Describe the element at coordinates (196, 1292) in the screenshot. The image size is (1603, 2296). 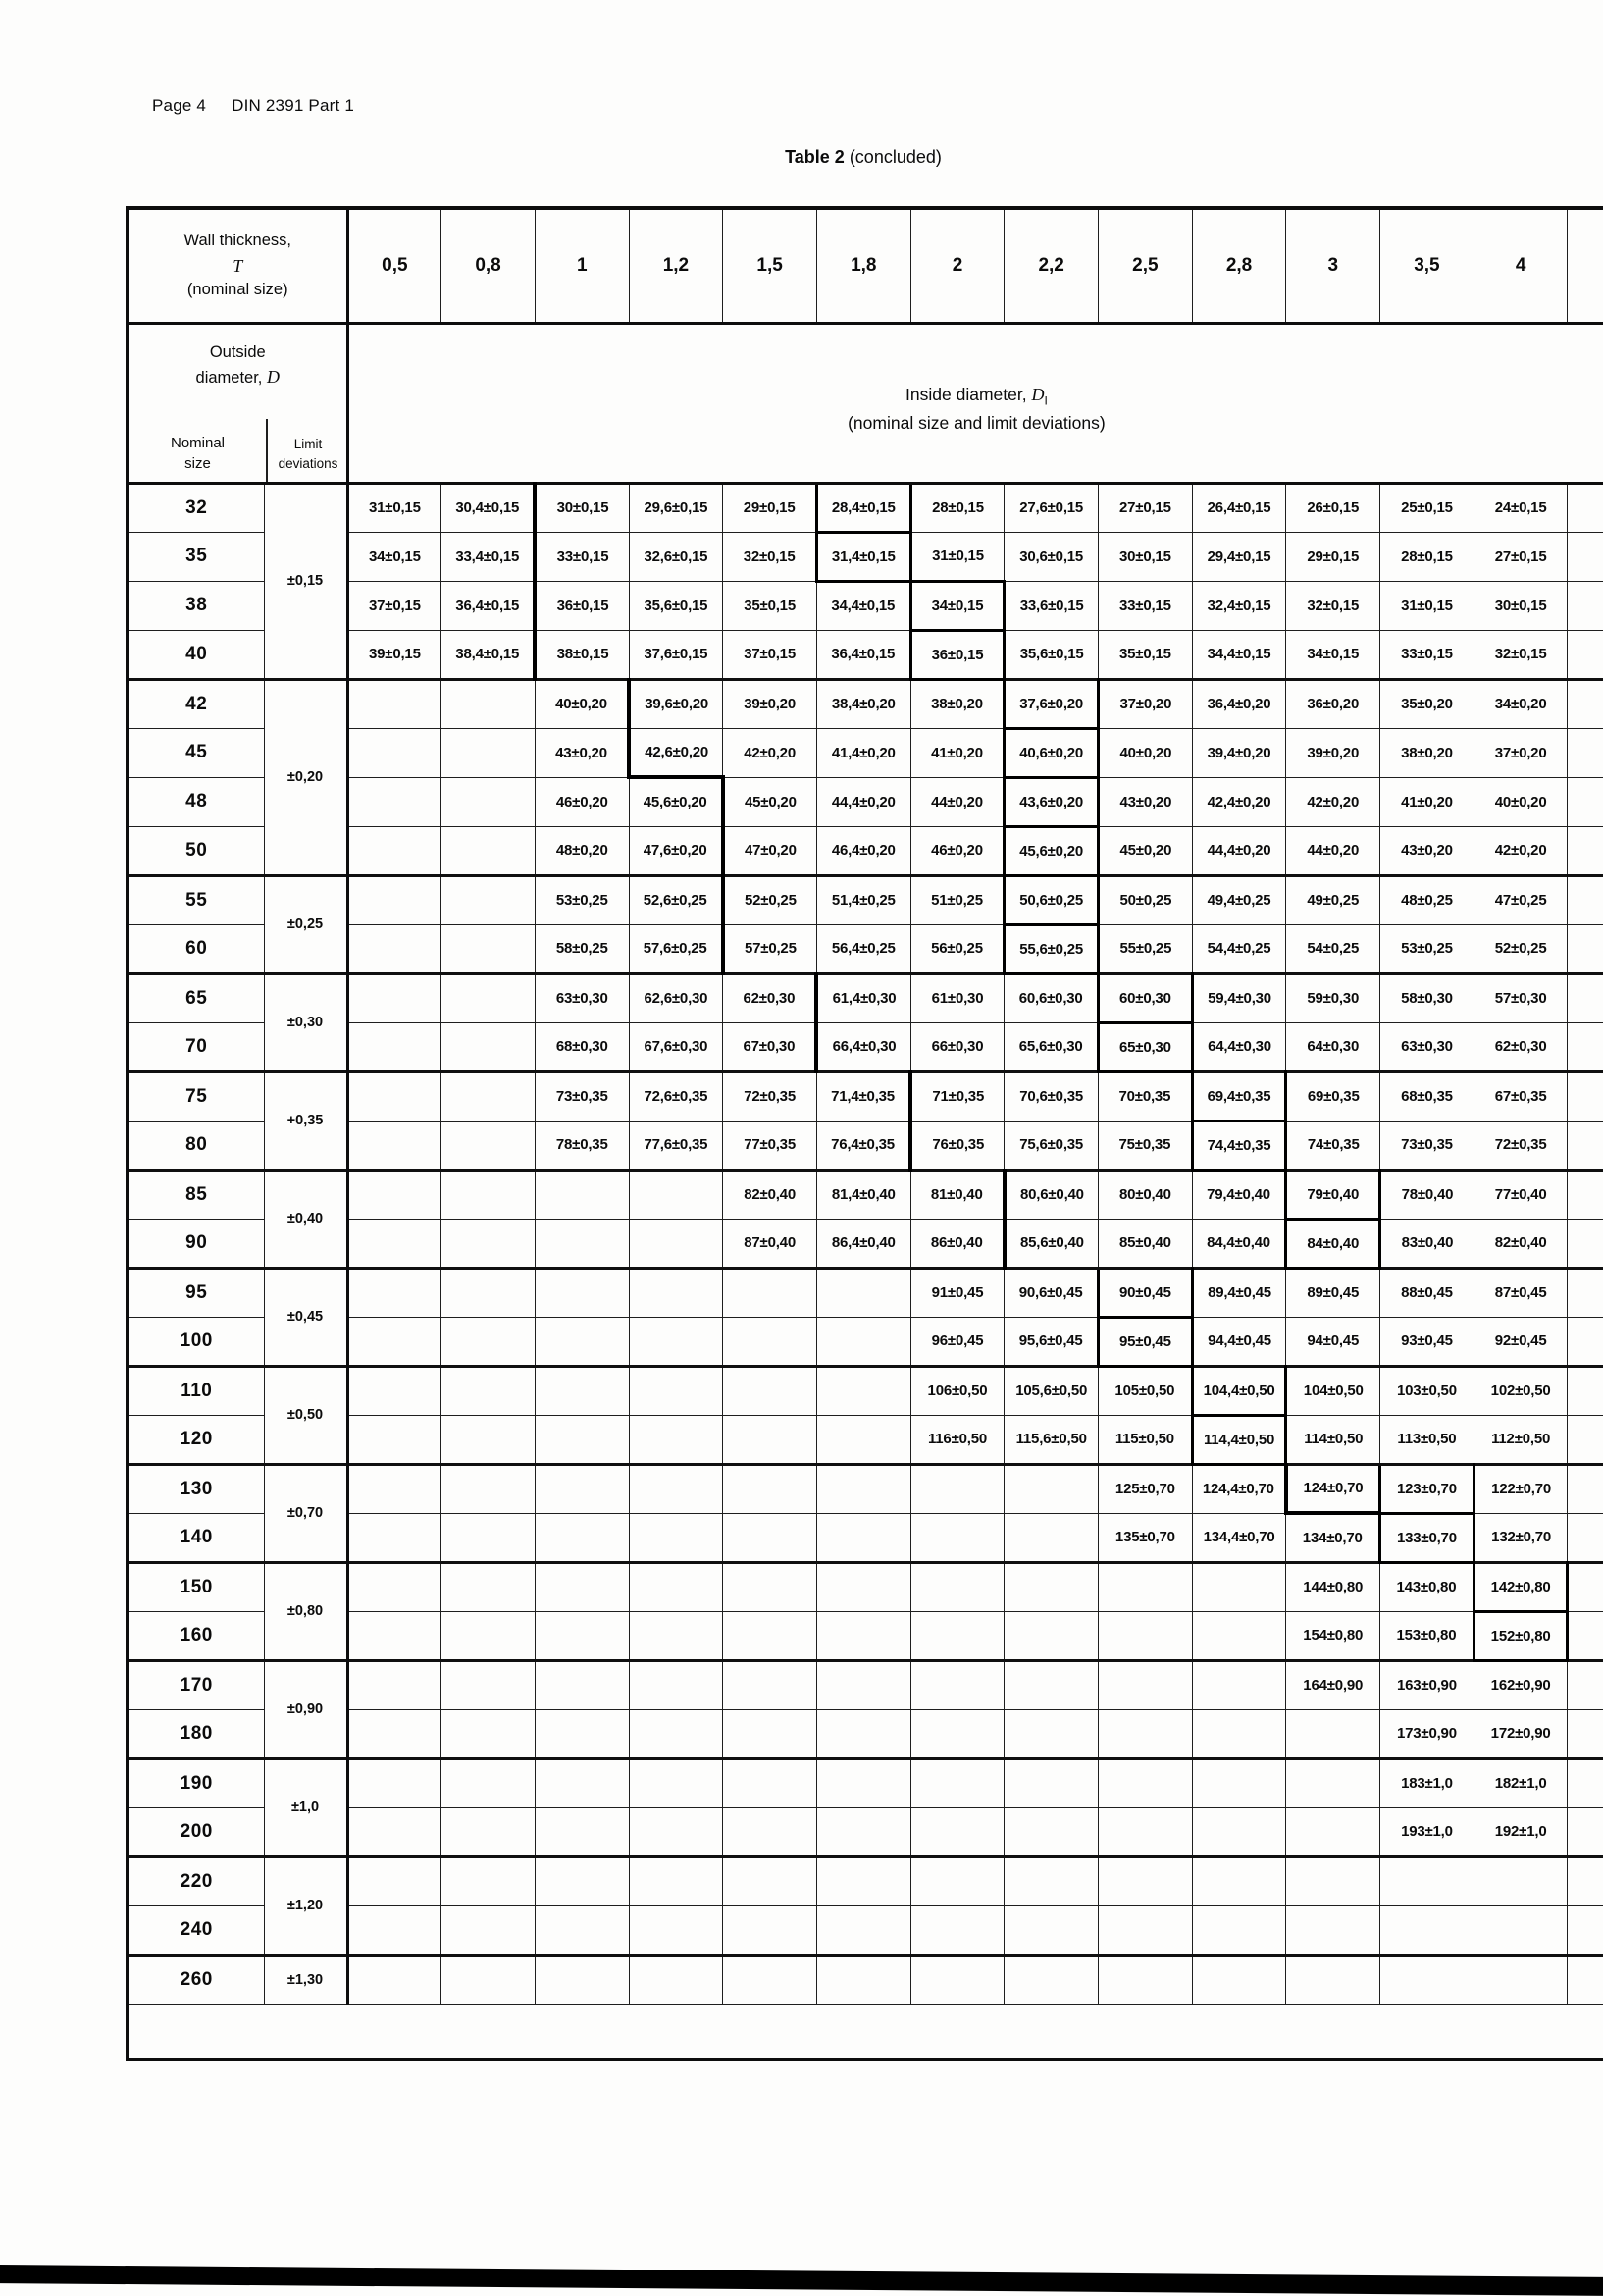
I see `nominal-size-cell: 95` at that location.